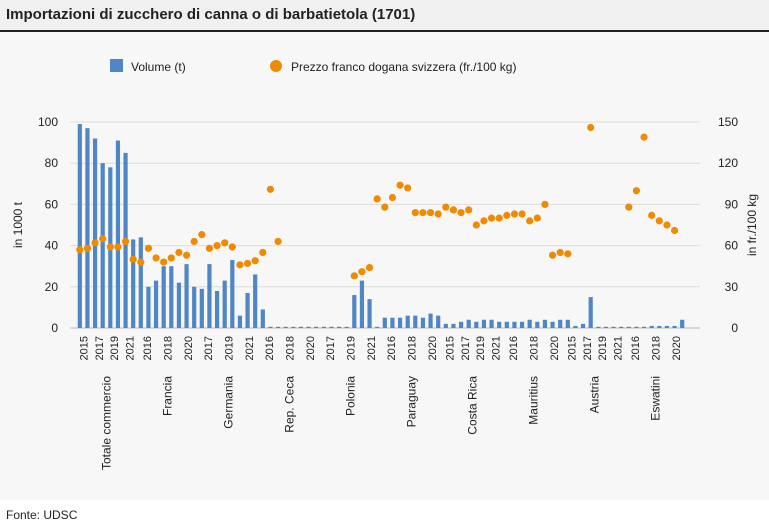  I want to click on legend-swatch-volume, so click(116, 65).